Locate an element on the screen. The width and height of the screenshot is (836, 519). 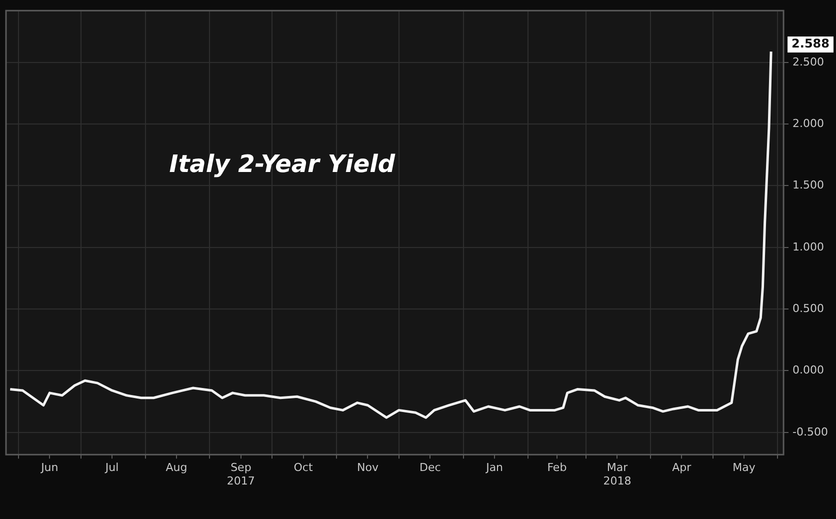
x-tick-label: Mar 2018 is located at coordinates (617, 474).